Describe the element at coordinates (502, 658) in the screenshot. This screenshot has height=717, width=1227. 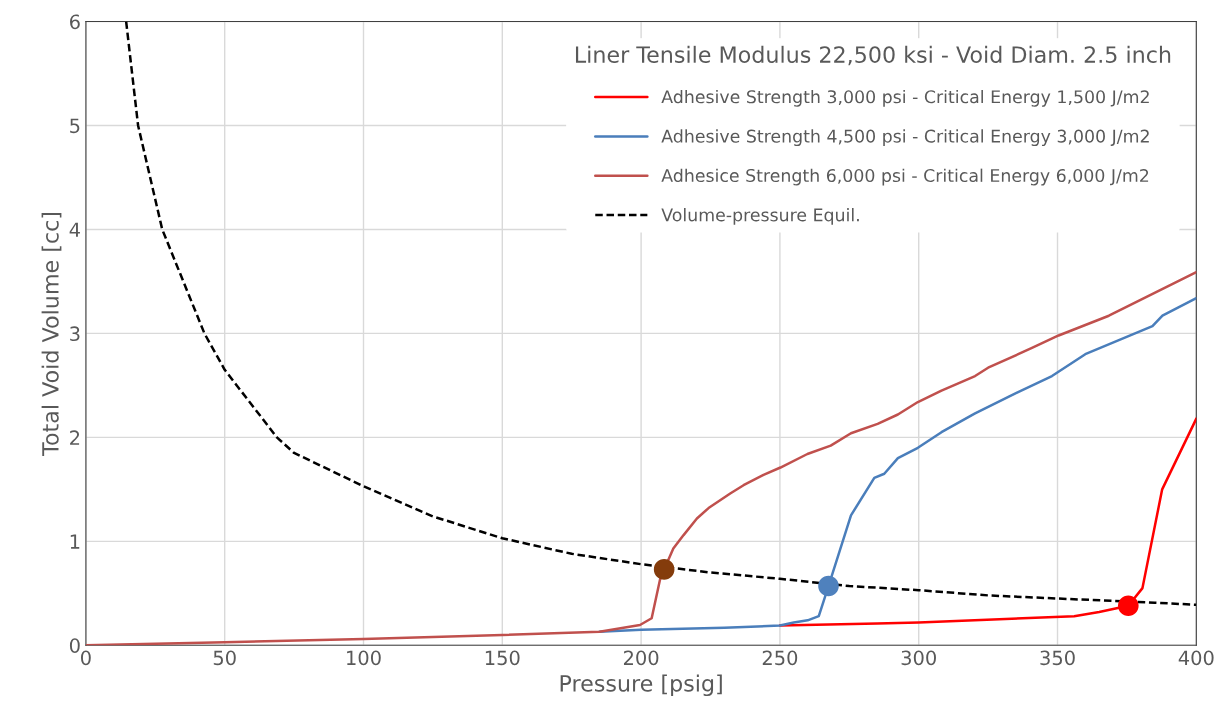
I see `x-tick-label: 150` at that location.